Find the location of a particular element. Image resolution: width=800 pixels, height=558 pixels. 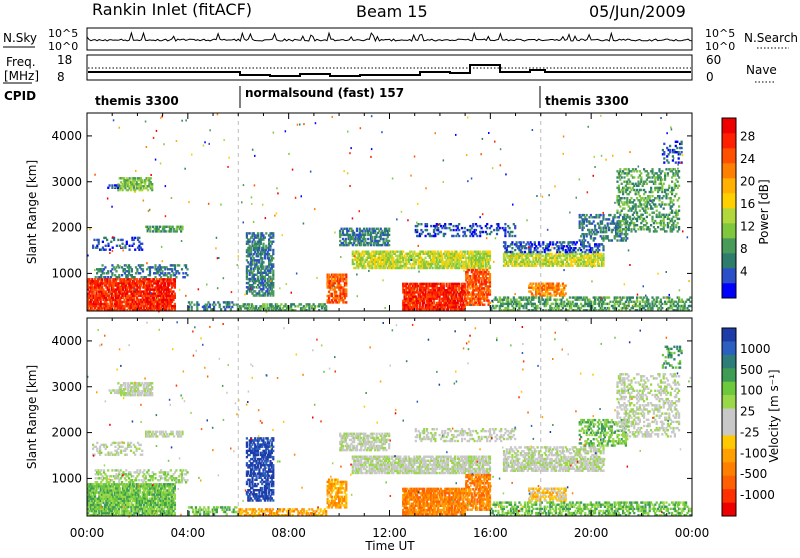

freq-trace is located at coordinates (389, 70).